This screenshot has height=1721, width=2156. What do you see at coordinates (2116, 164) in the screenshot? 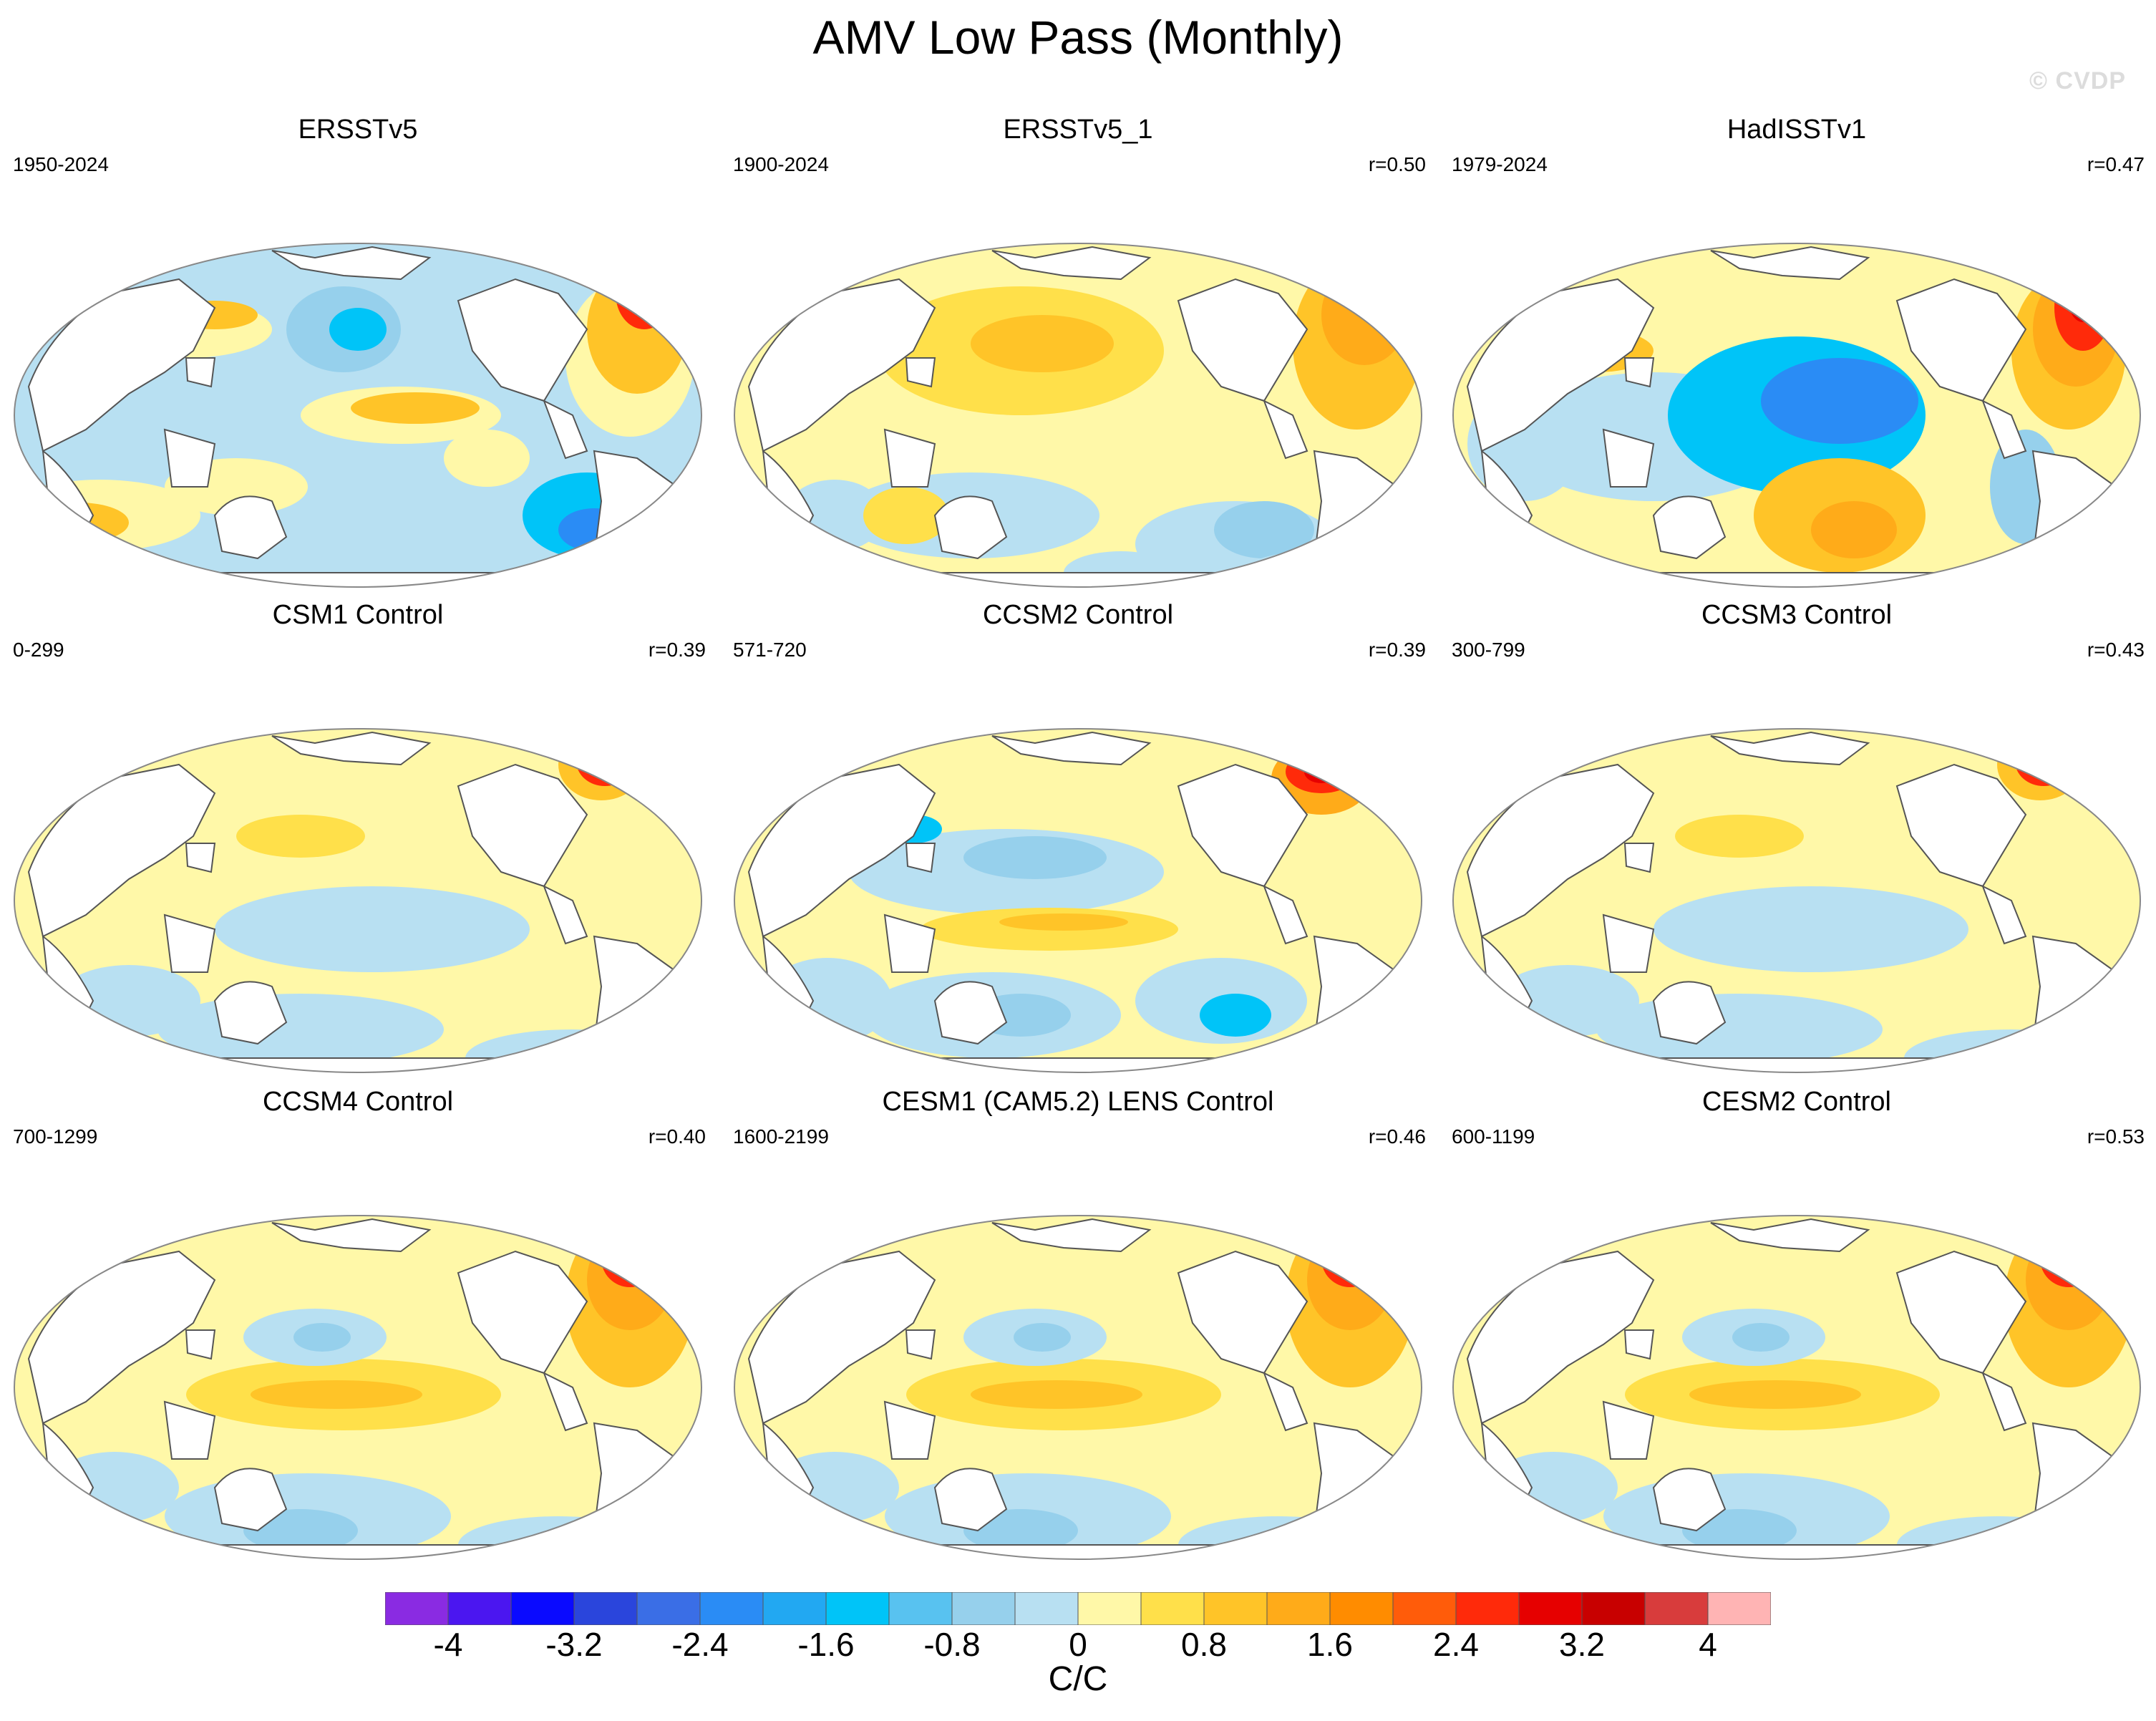
I see `panel-correlation: r=0.47` at bounding box center [2116, 164].